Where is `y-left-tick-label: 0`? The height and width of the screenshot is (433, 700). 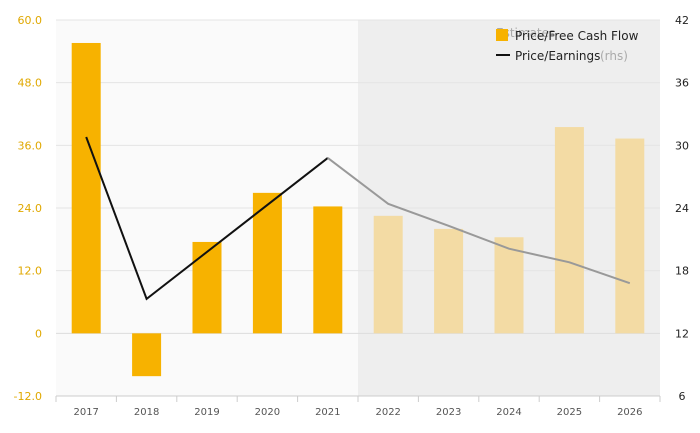
y-left-tick-label: 0 is located at coordinates (38, 333).